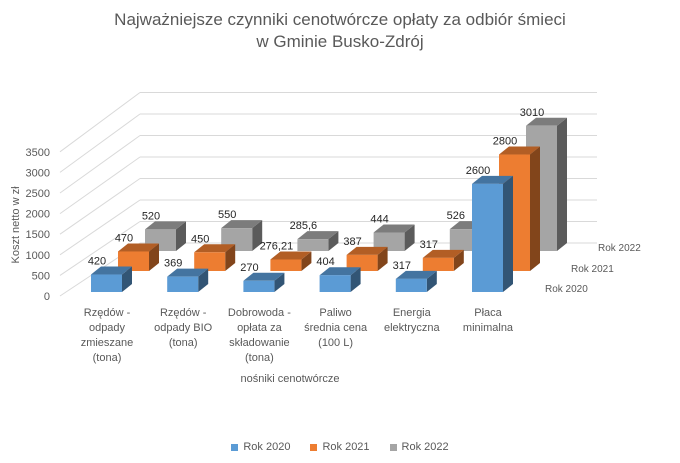  What do you see at coordinates (488, 328) in the screenshot?
I see `category-label: minimalna` at bounding box center [488, 328].